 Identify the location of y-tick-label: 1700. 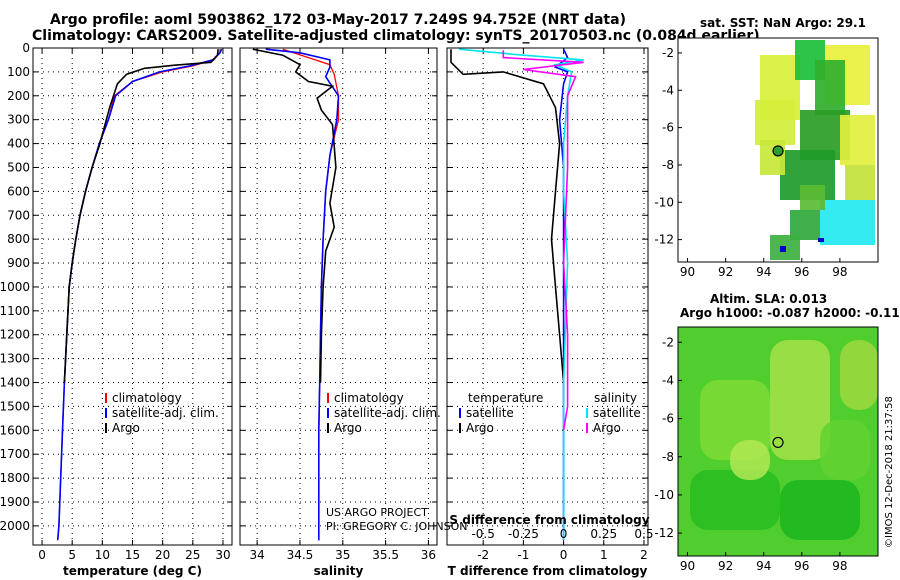
(15, 454).